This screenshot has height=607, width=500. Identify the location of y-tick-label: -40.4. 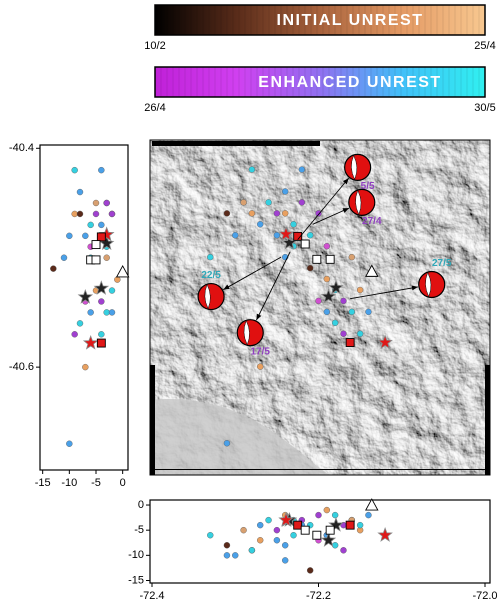
(21, 148).